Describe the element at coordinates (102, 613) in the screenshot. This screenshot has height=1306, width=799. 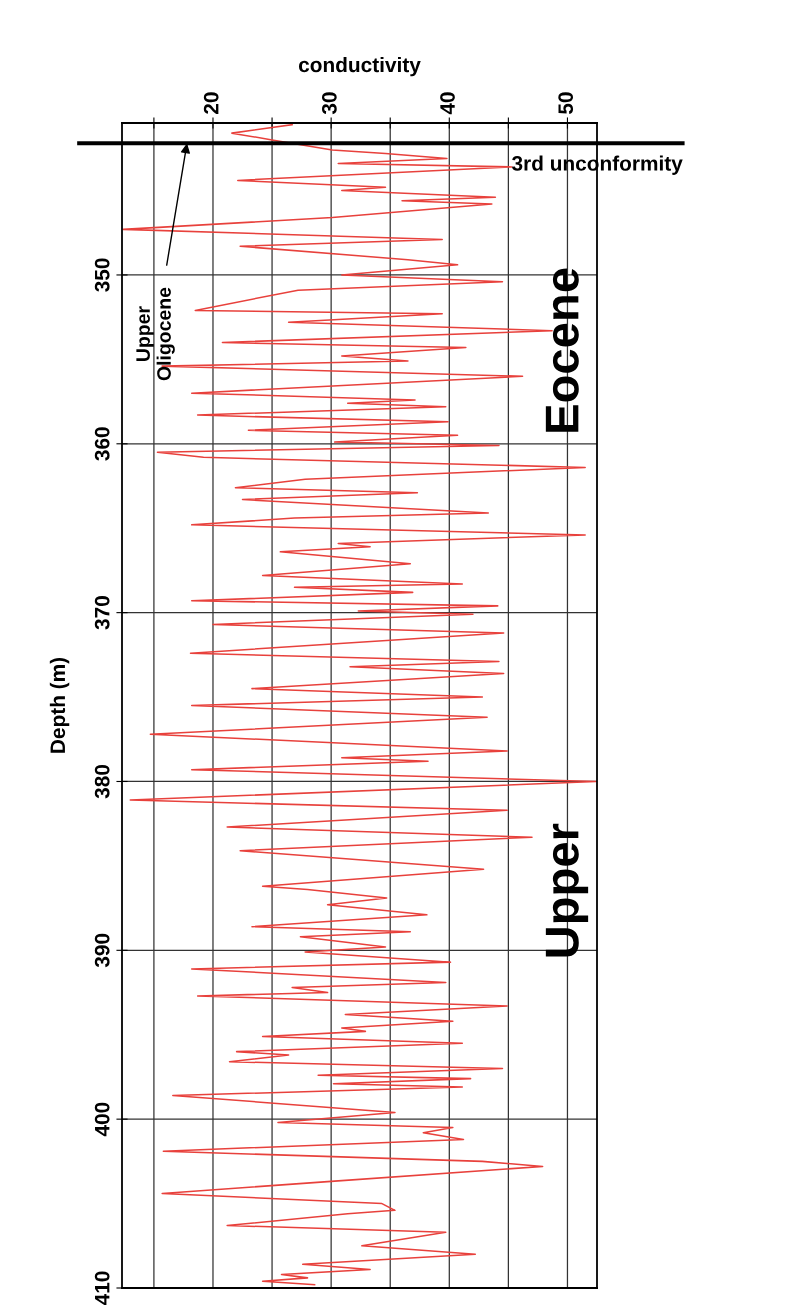
I see `y-tick-label: 370` at that location.